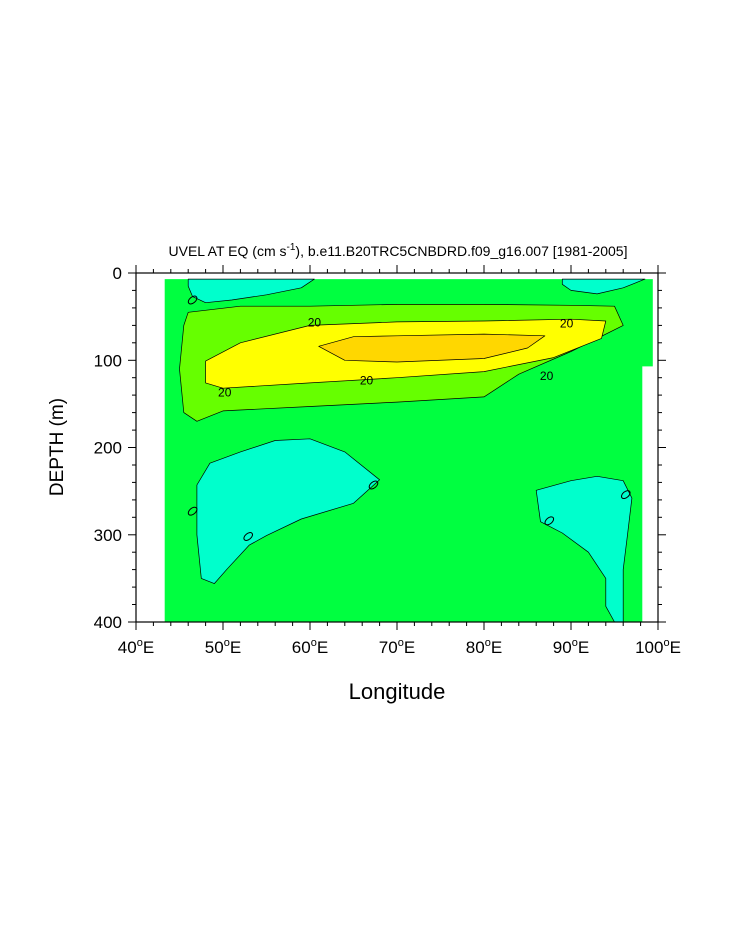 Image resolution: width=733 pixels, height=945 pixels. What do you see at coordinates (547, 376) in the screenshot?
I see `contour-label-3: 20` at bounding box center [547, 376].